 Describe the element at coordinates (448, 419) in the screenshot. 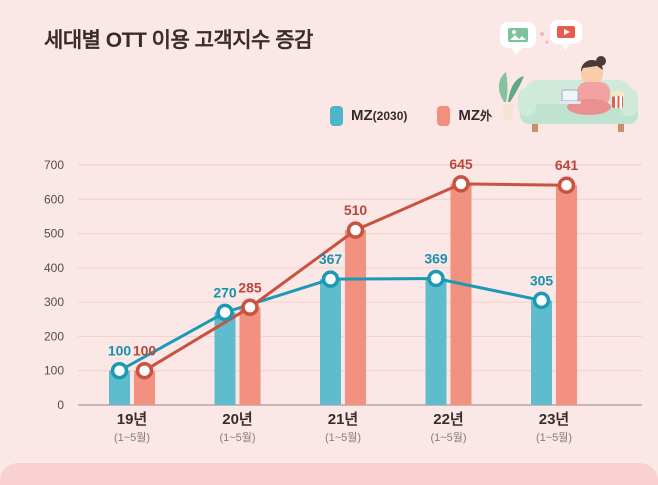

I see `x-category-label: 22년` at that location.